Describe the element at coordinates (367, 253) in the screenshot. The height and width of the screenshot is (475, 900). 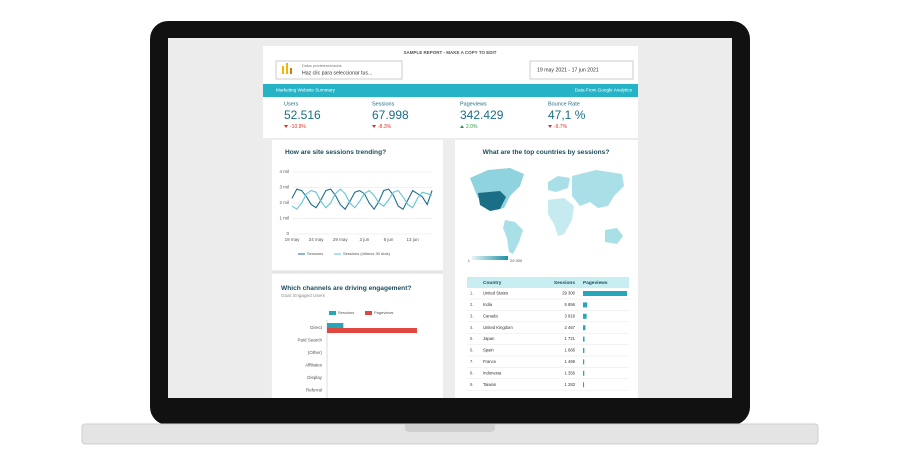
I see `legend-label: Sessions (últimos 30 días)` at that location.